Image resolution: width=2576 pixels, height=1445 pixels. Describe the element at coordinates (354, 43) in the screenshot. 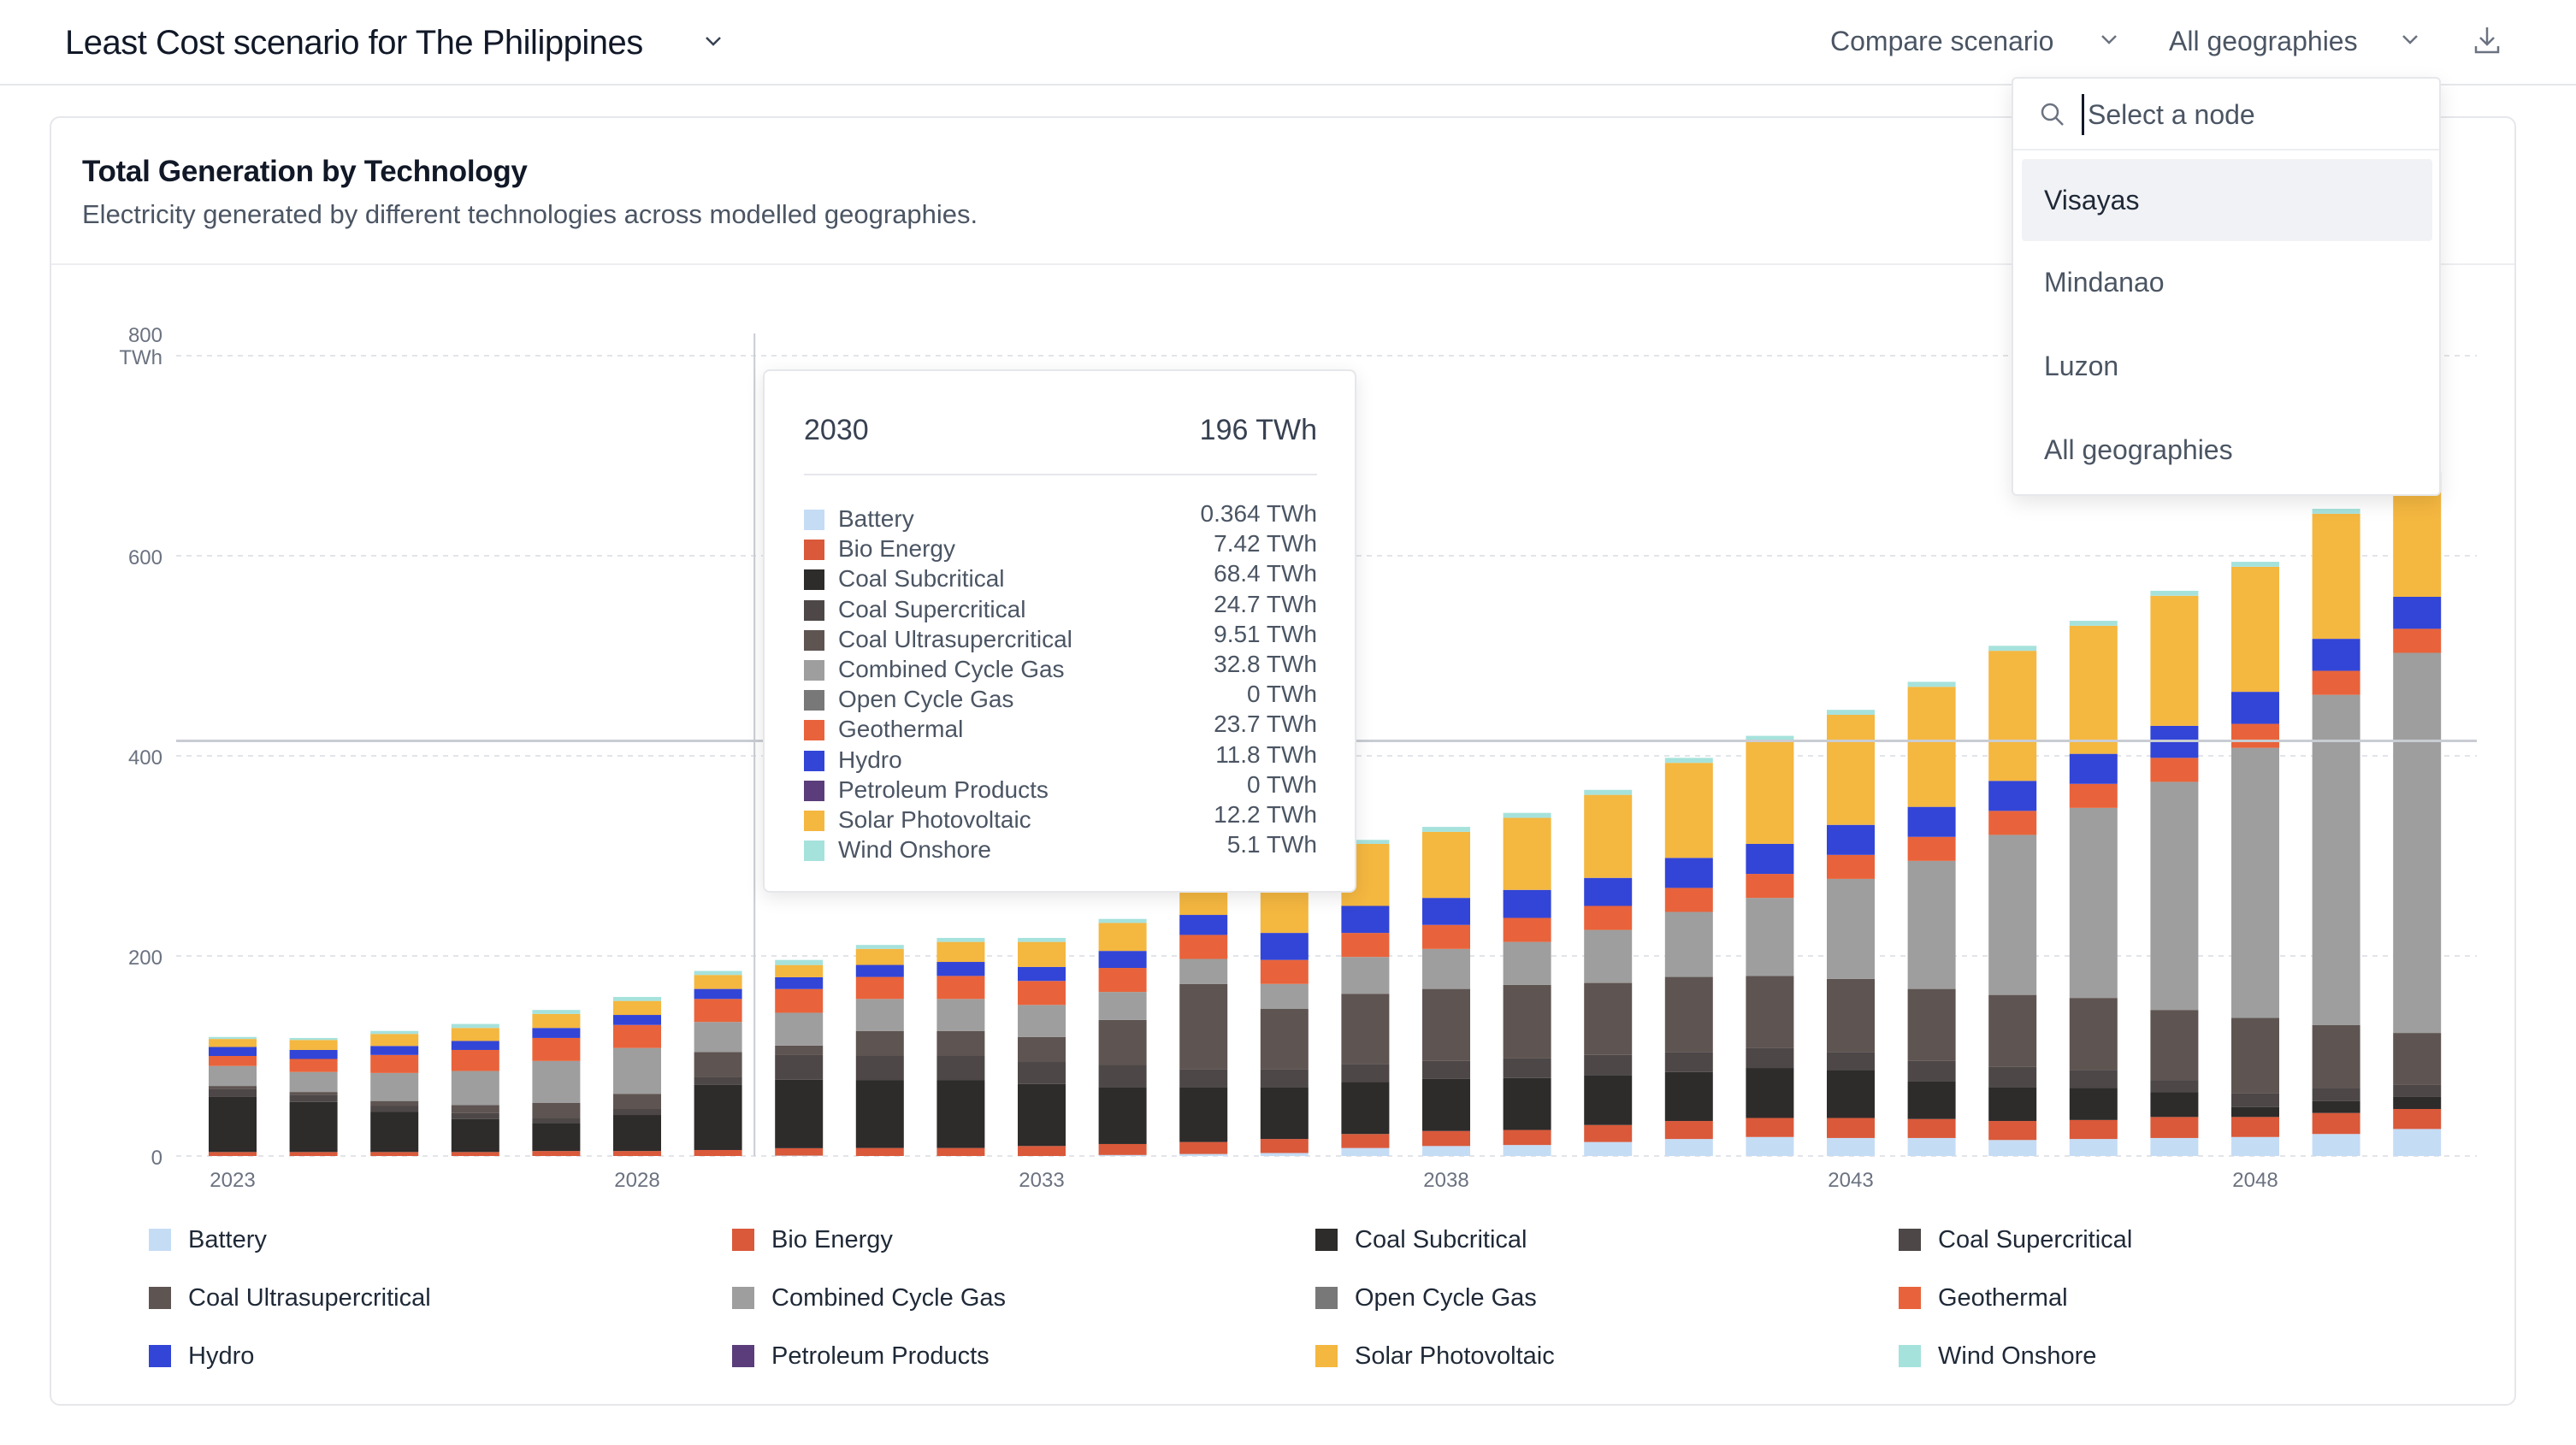

I see `scenario-title: Least Cost scenario for The Philippines` at that location.